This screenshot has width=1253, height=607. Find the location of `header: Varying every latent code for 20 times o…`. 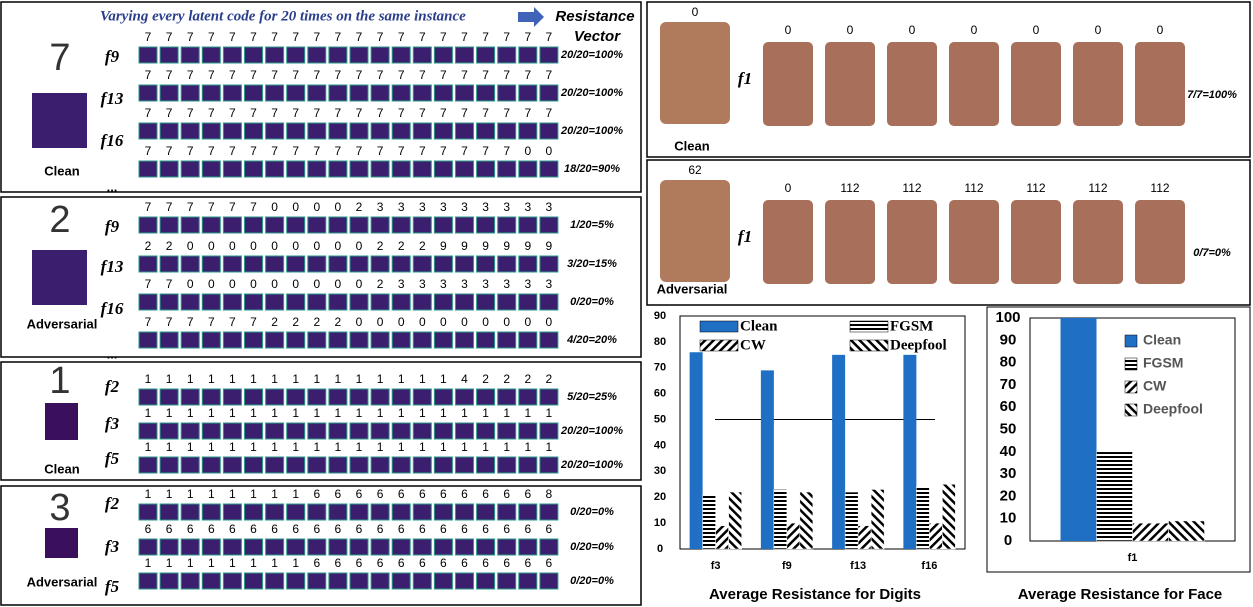

header: Varying every latent code for 20 times o… is located at coordinates (283, 16).